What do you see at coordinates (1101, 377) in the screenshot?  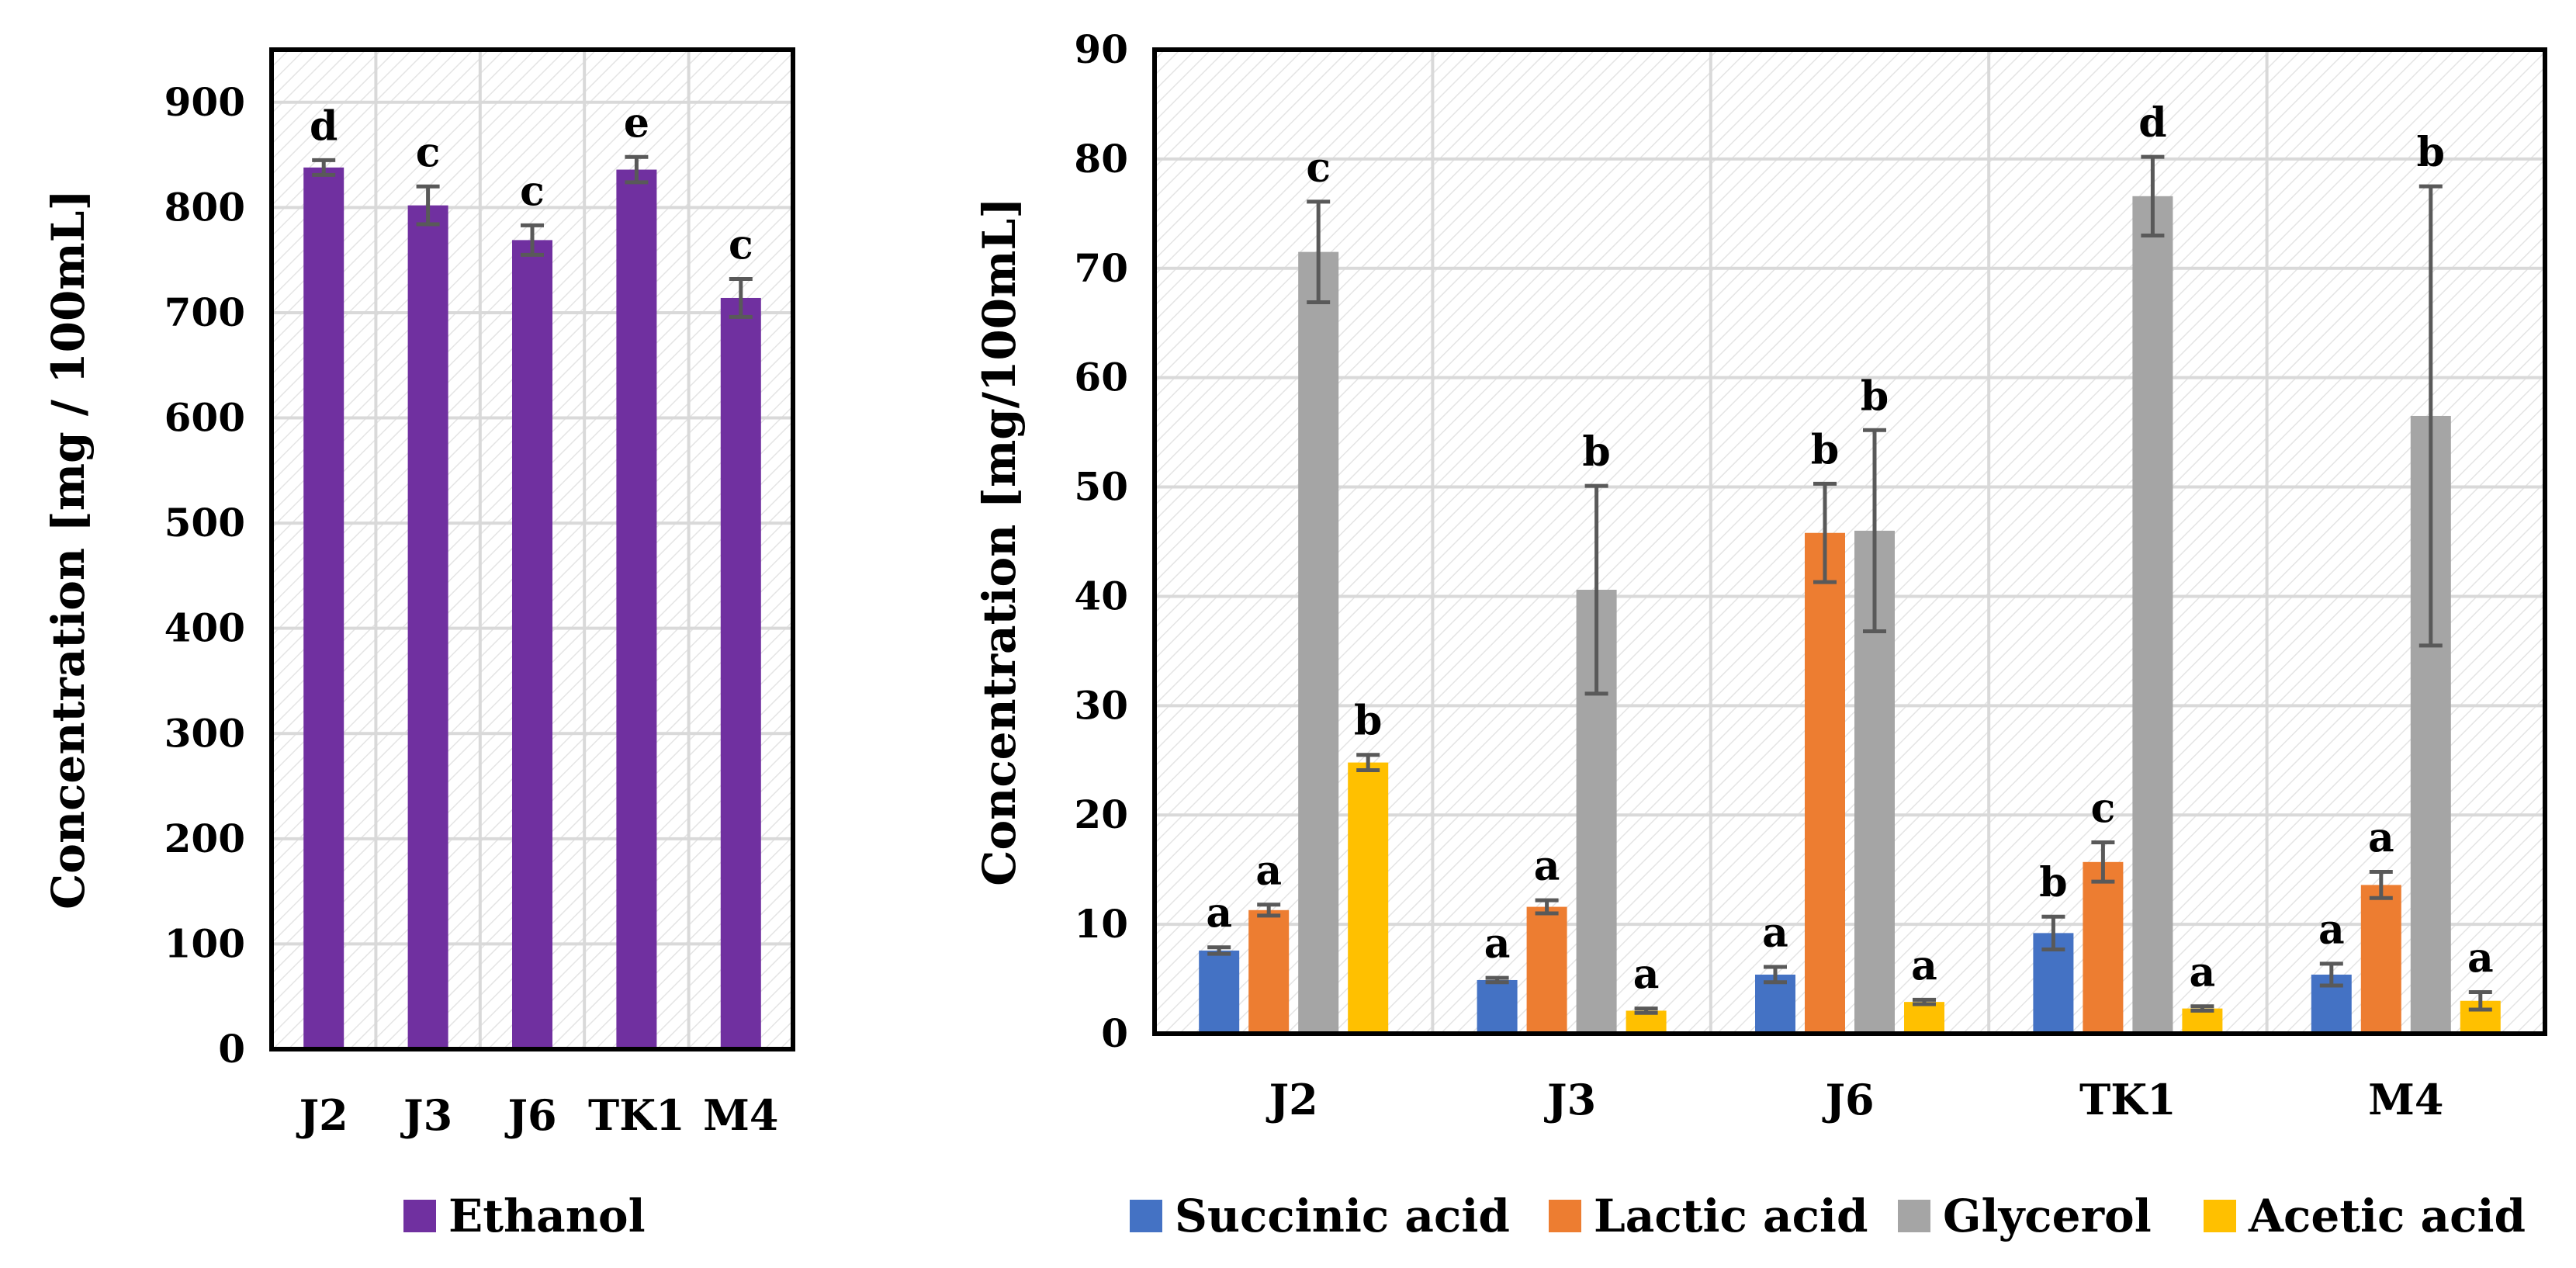 I see `acids-y-tick-label: 60` at bounding box center [1101, 377].